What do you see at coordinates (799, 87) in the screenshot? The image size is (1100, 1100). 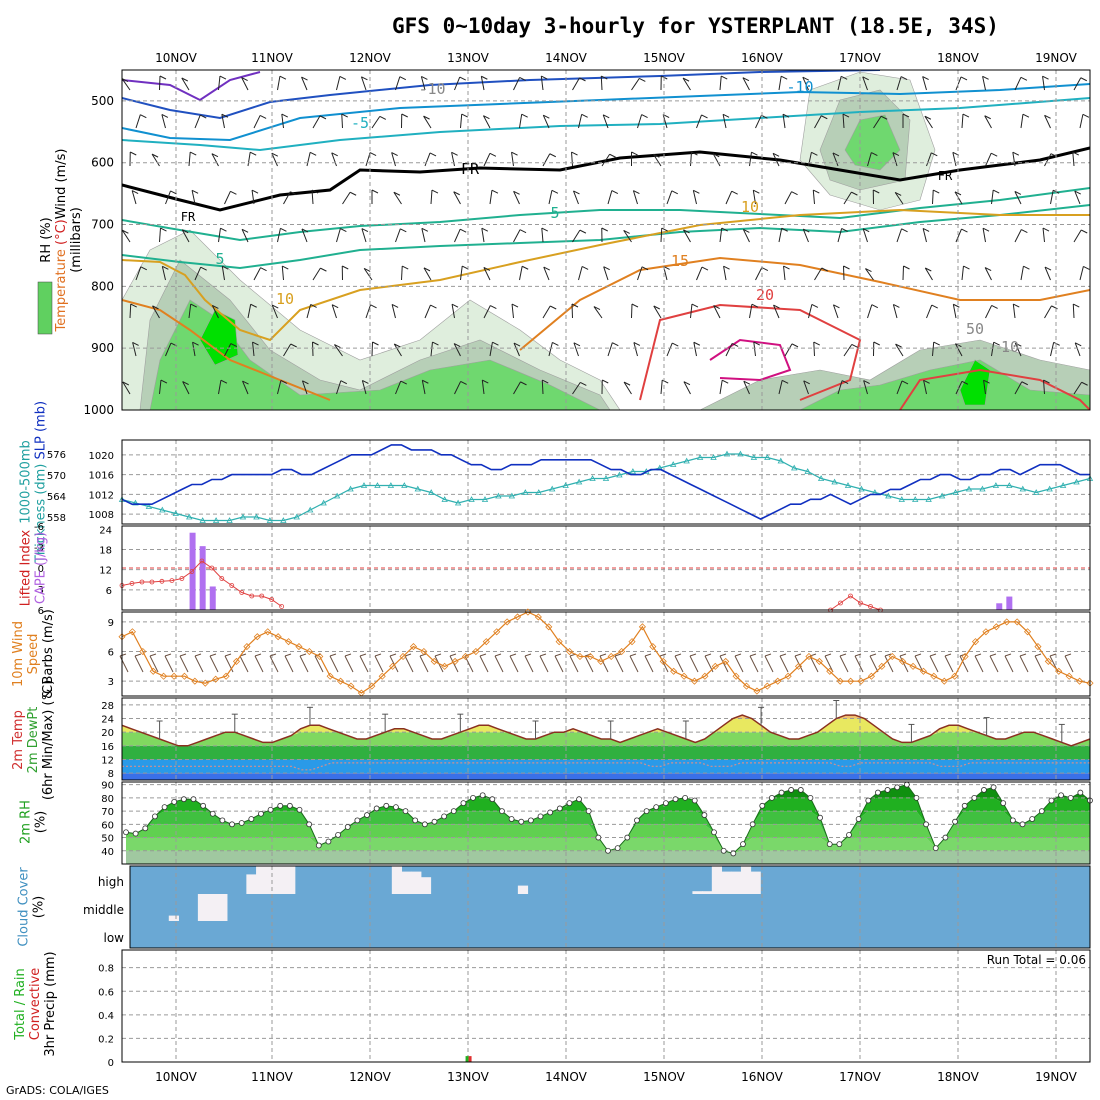 I see `contour-label: -10` at bounding box center [799, 87].